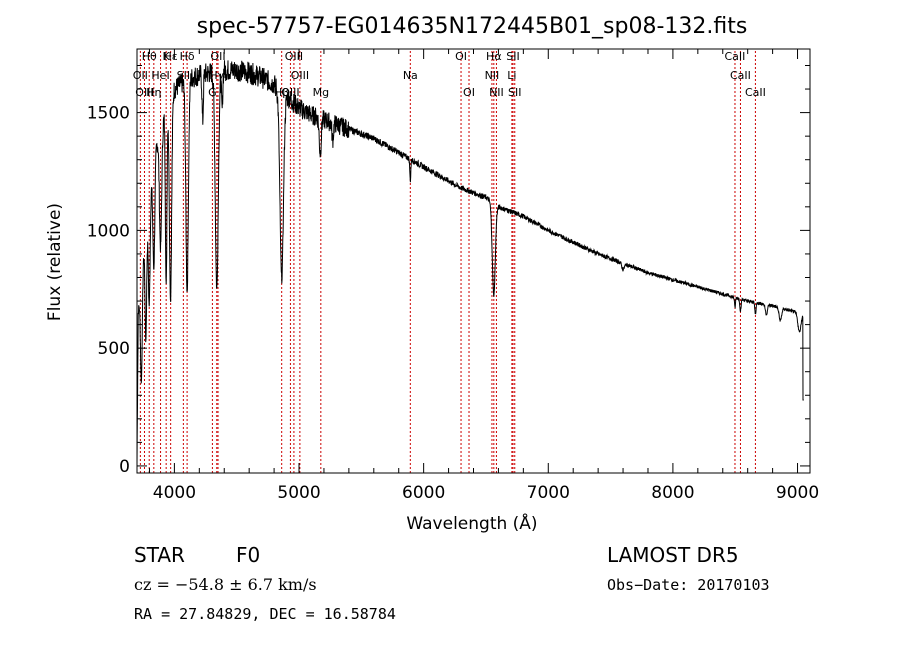 This screenshot has height=649, width=900. I want to click on spectral-line-label: Hδ, so click(187, 56).